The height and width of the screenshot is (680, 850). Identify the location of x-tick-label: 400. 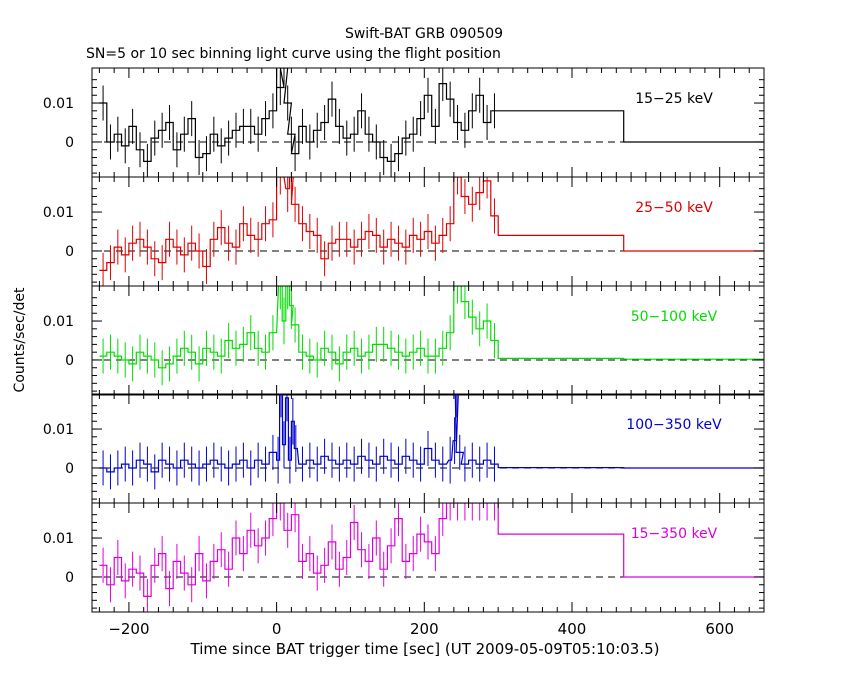
(572, 629).